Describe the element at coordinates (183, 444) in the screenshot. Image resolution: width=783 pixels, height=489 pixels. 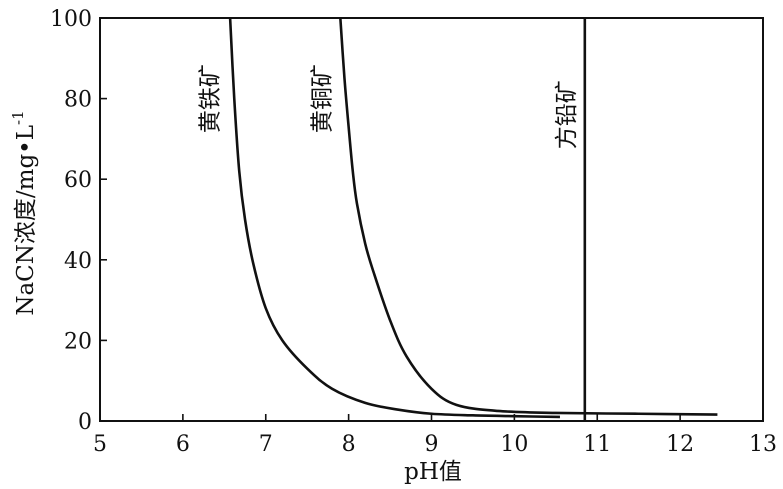
I see `x-tick-label: 6` at that location.